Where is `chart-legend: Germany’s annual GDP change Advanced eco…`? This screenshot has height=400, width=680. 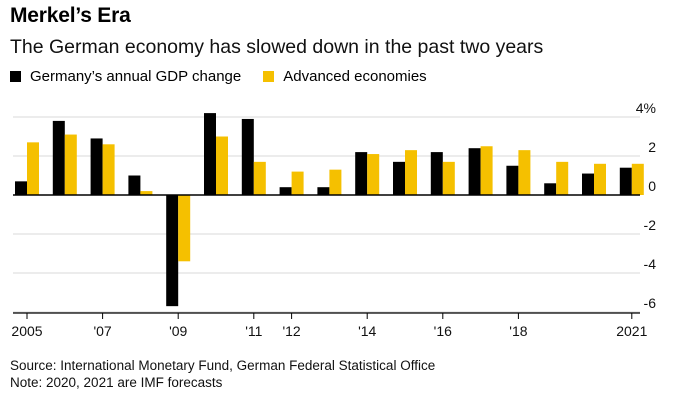 chart-legend: Germany’s annual GDP change Advanced eco… is located at coordinates (229, 76).